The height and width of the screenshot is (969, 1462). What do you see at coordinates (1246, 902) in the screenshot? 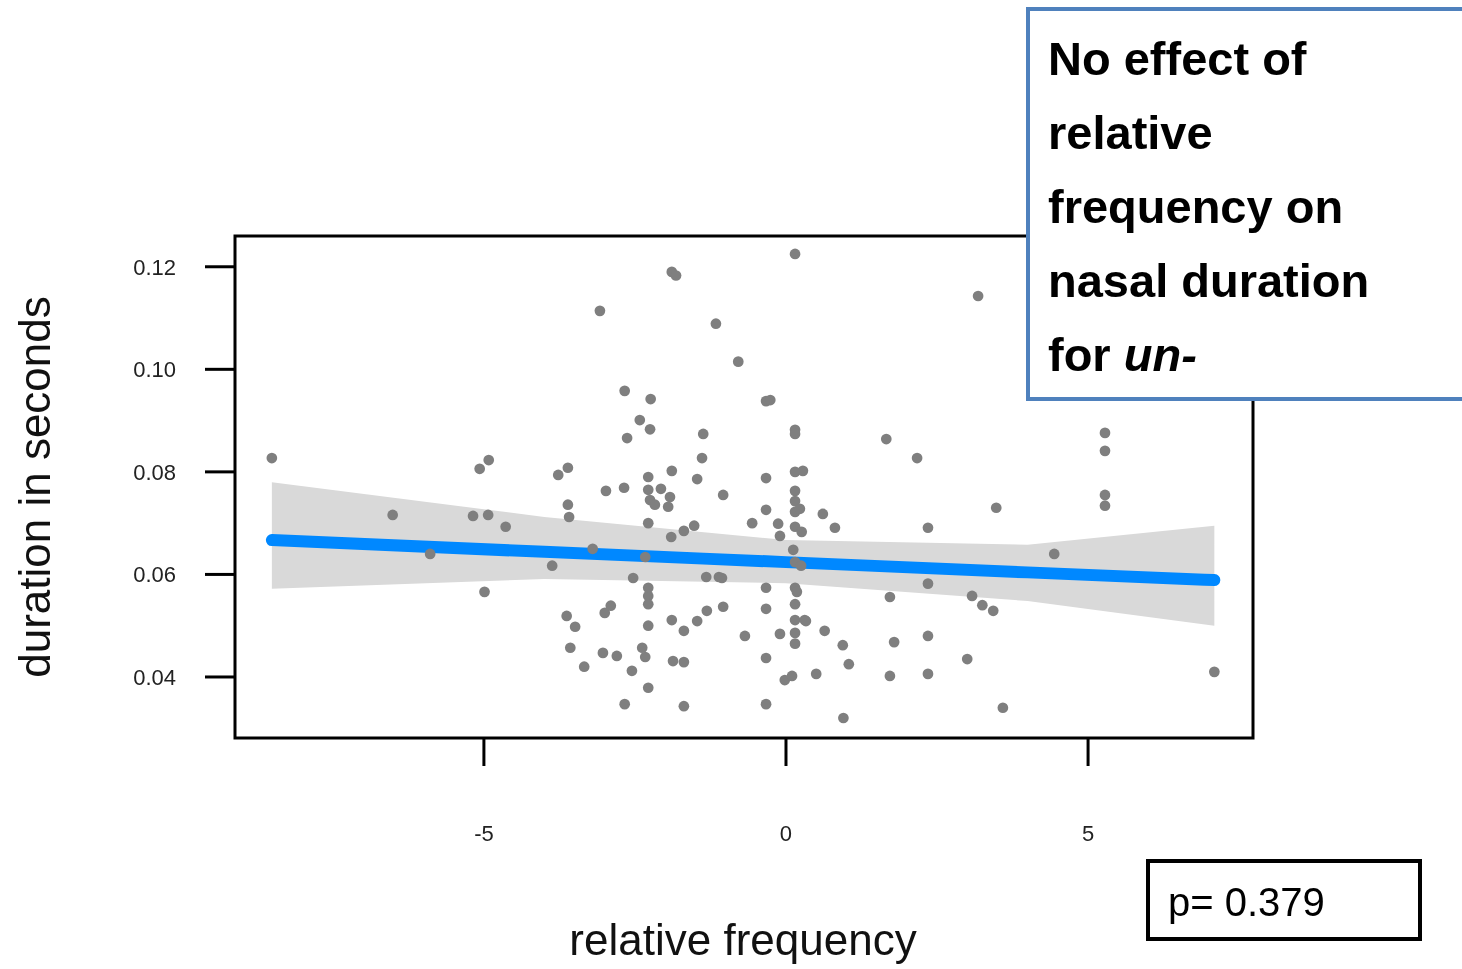
I see `text: p= 0.379` at bounding box center [1246, 902].